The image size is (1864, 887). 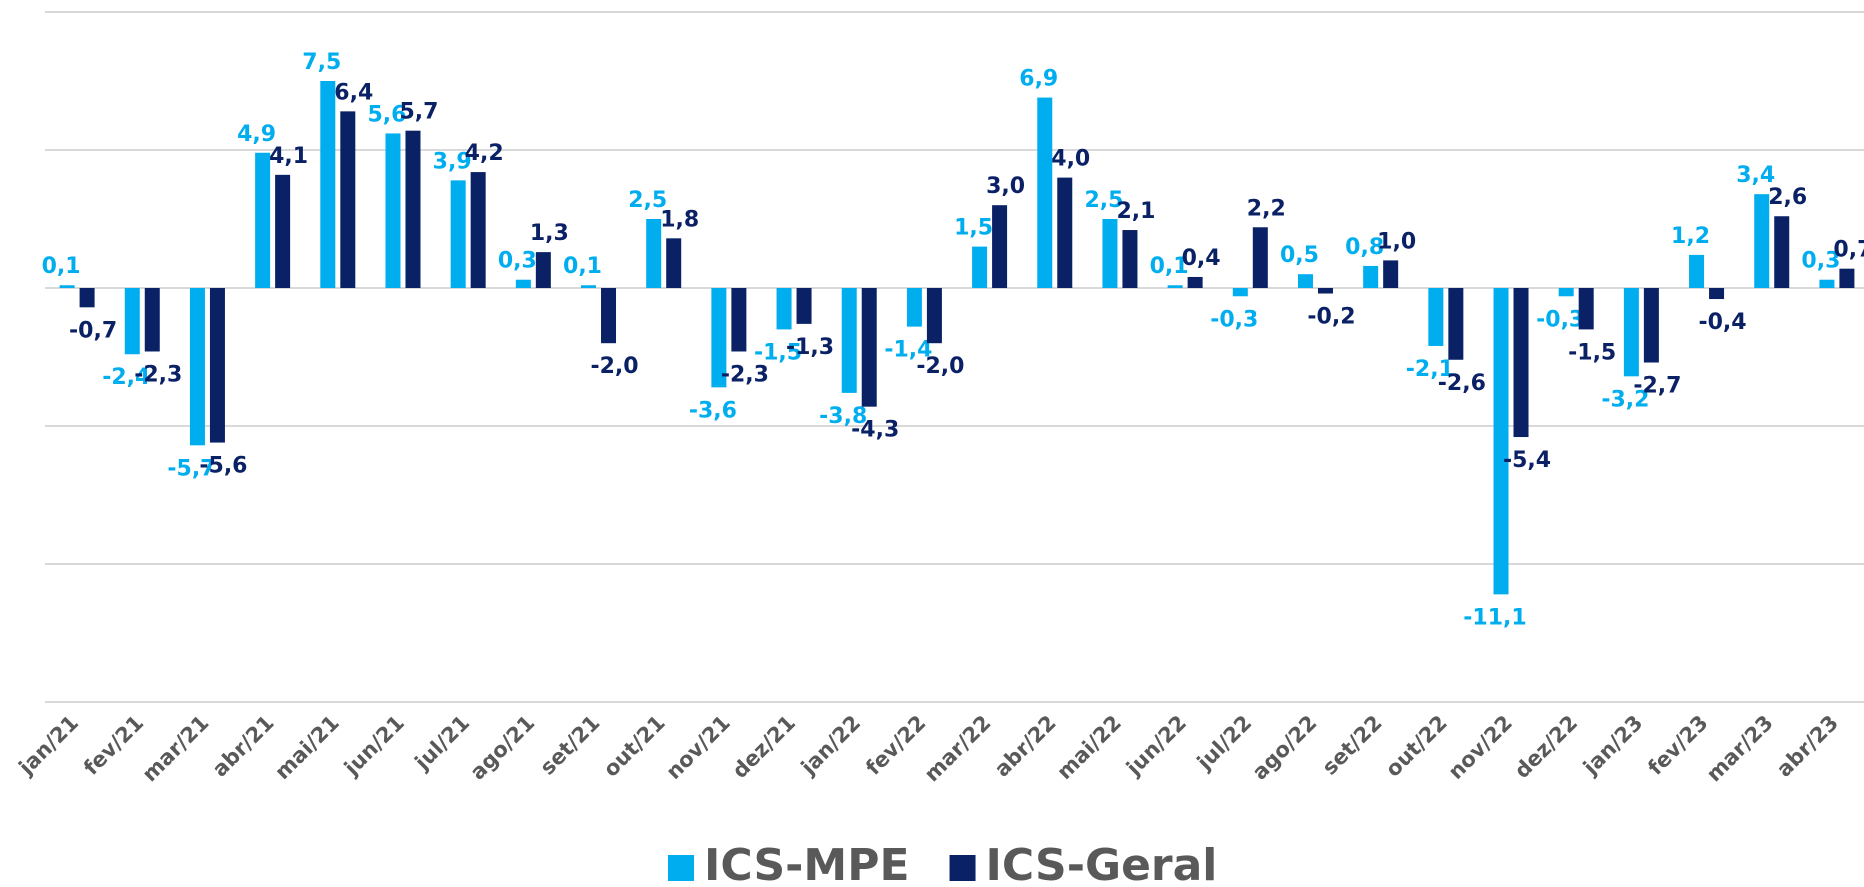 What do you see at coordinates (1285, 748) in the screenshot?
I see `x-tick-label: ago/22` at bounding box center [1285, 748].